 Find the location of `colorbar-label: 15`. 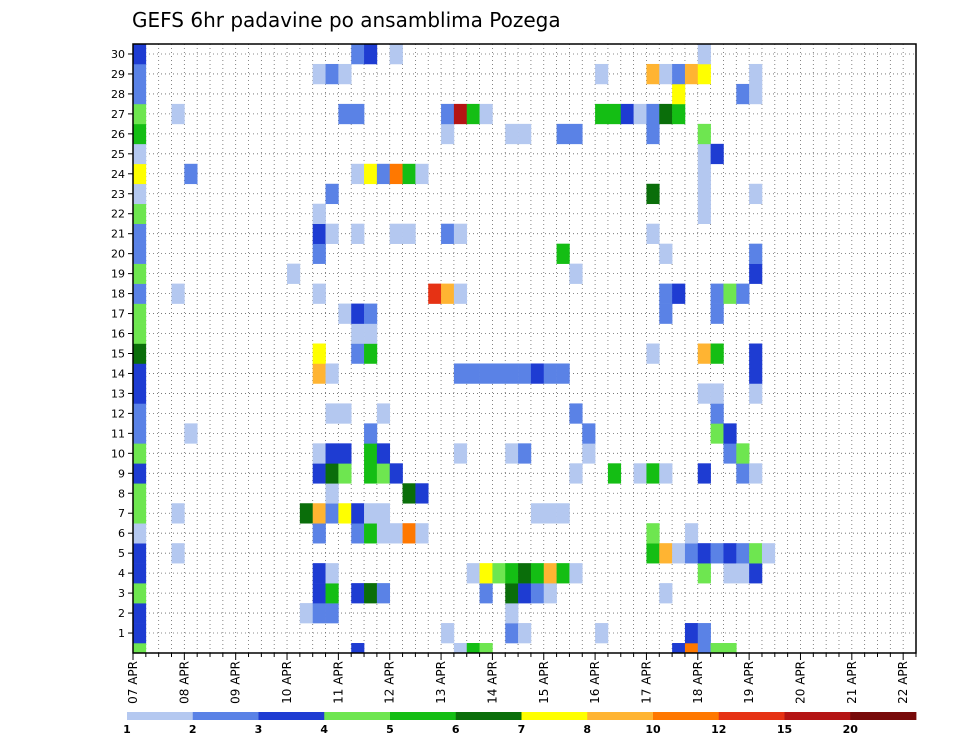

colorbar-label: 15 is located at coordinates (784, 729).